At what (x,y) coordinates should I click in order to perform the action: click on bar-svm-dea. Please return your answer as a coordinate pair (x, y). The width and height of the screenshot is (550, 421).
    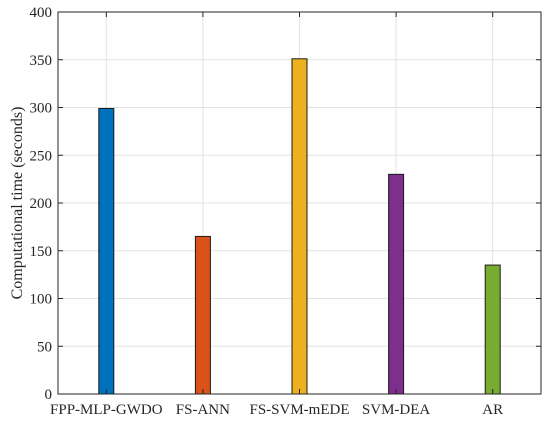
    Looking at the image, I should click on (396, 284).